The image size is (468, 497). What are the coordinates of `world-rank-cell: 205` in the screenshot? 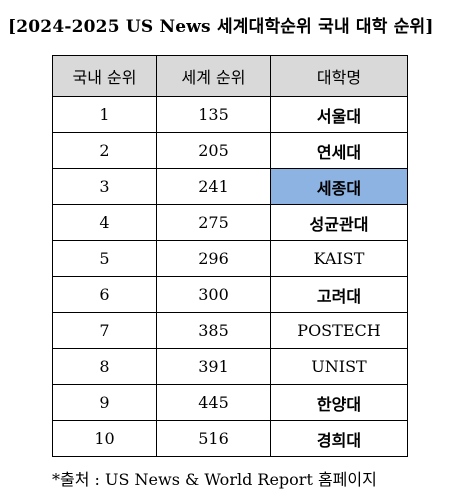 It's located at (213, 150).